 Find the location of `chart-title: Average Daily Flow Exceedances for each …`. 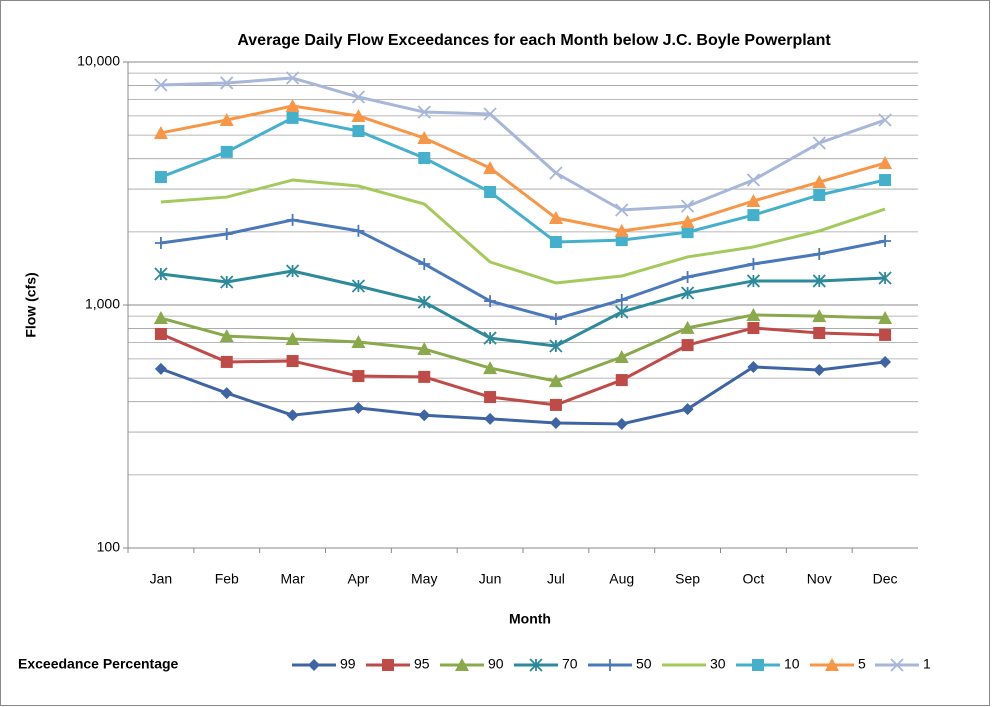

chart-title: Average Daily Flow Exceedances for each … is located at coordinates (534, 40).